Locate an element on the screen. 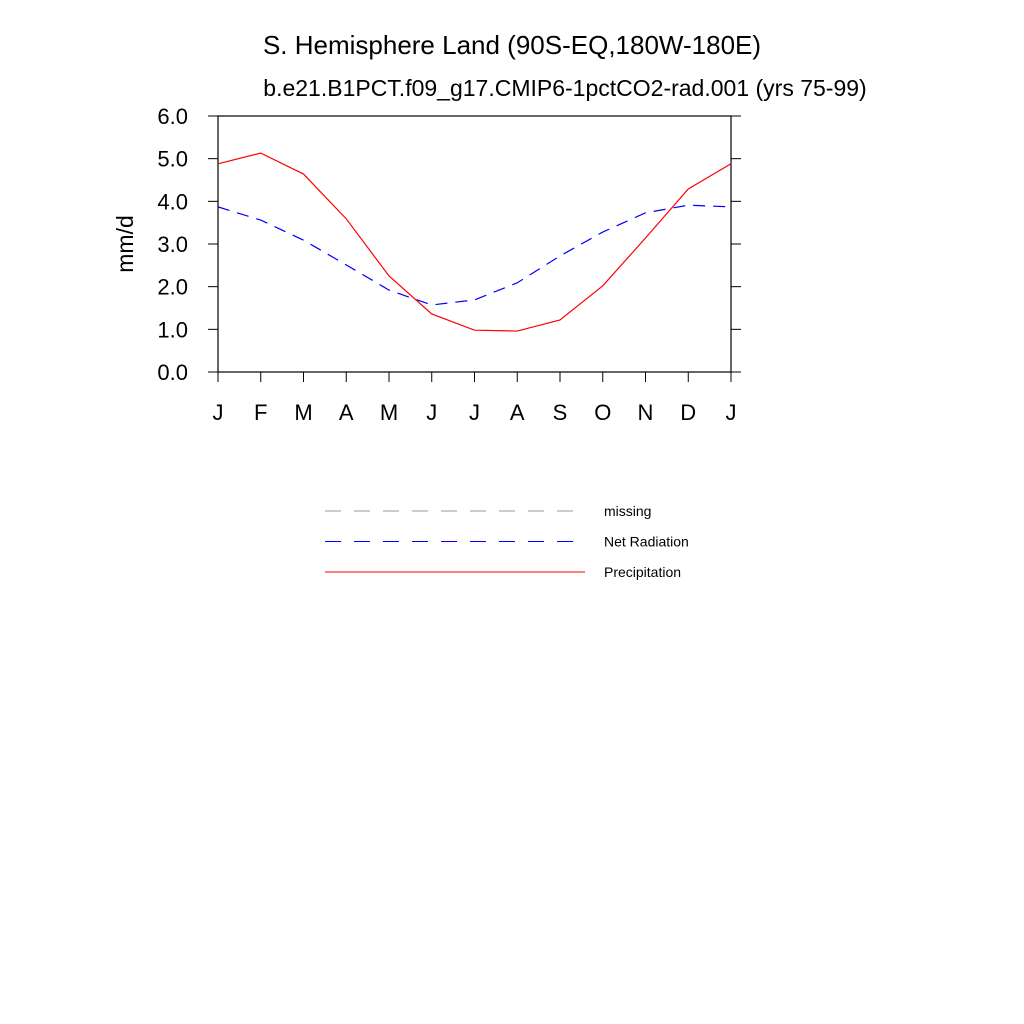 The height and width of the screenshot is (1024, 1024). y-tick-label: 3.0 is located at coordinates (172, 244).